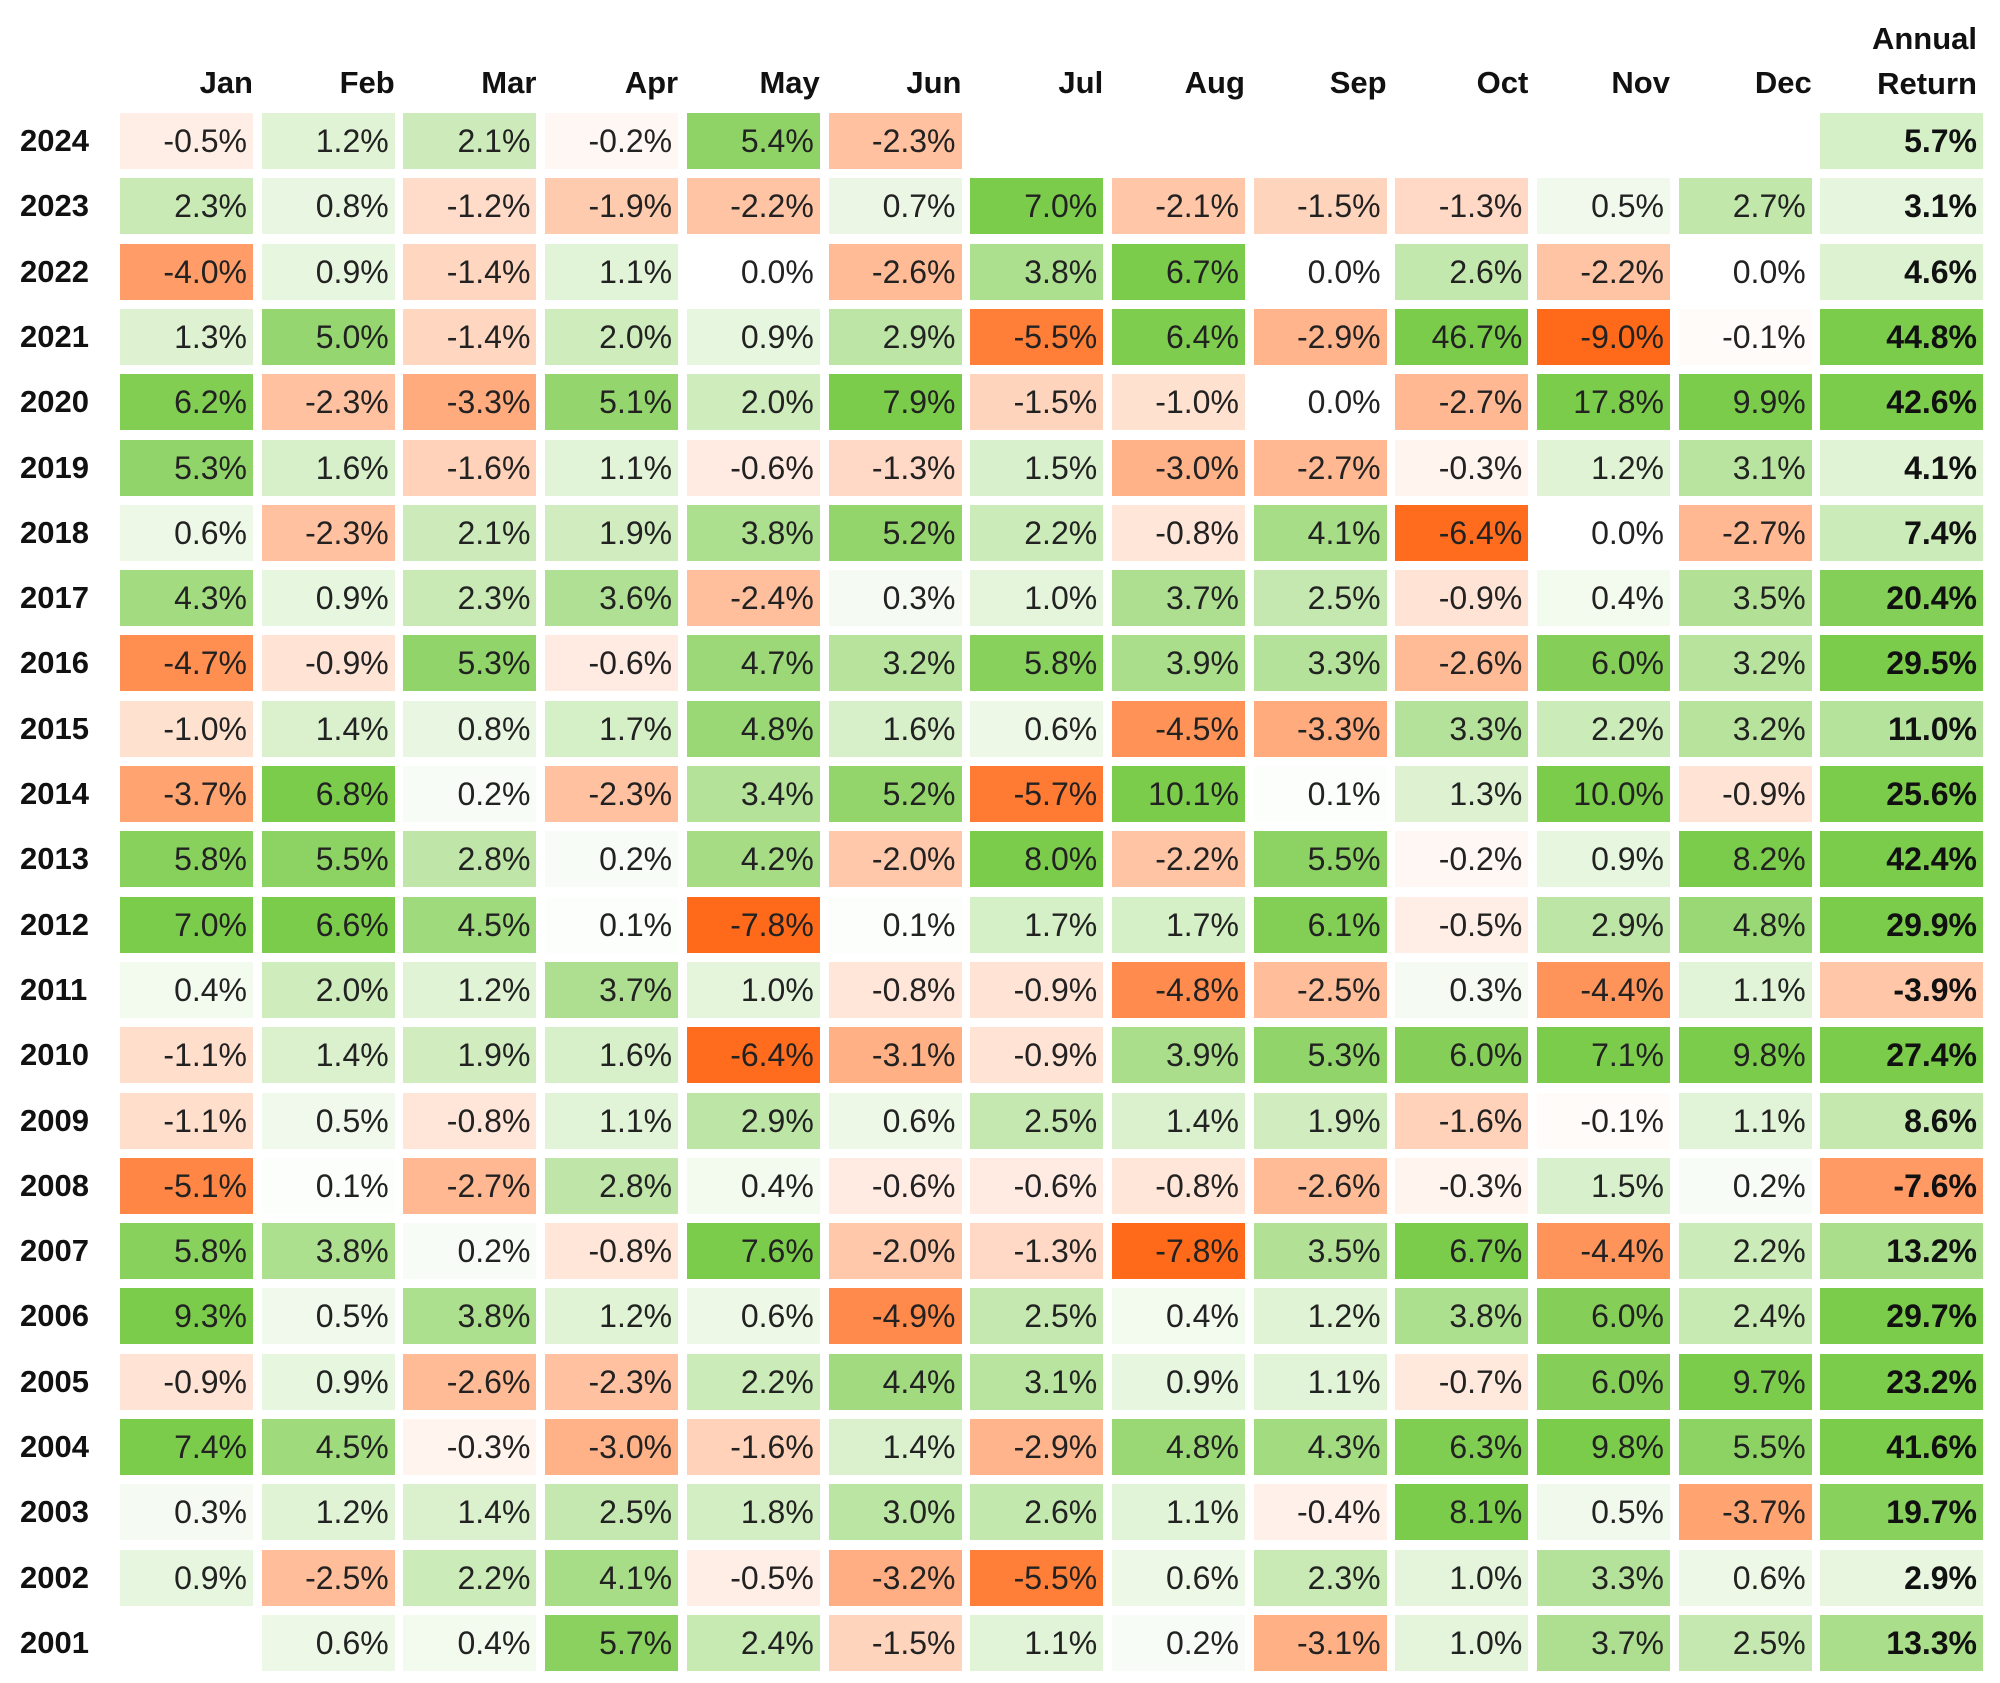  What do you see at coordinates (367, 82) in the screenshot?
I see `column-header-feb: Feb` at bounding box center [367, 82].